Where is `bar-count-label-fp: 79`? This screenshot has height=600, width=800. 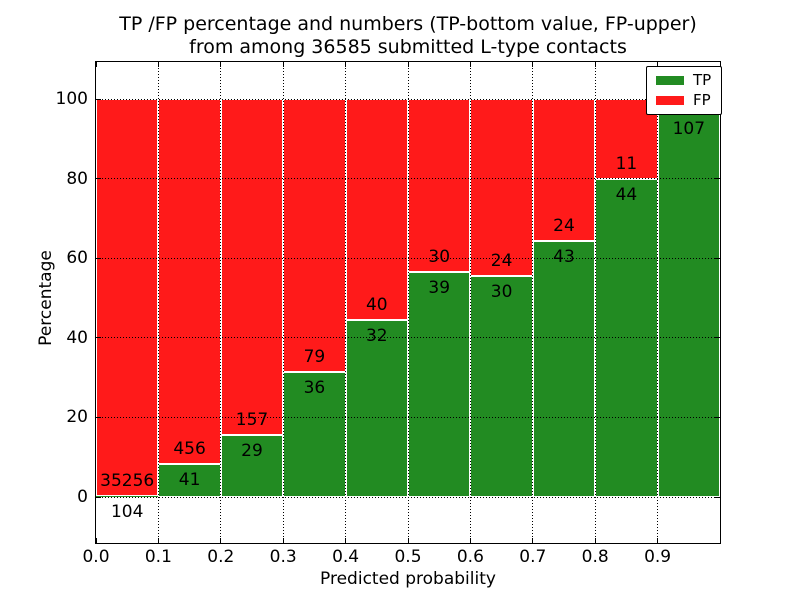 bar-count-label-fp: 79 is located at coordinates (314, 357).